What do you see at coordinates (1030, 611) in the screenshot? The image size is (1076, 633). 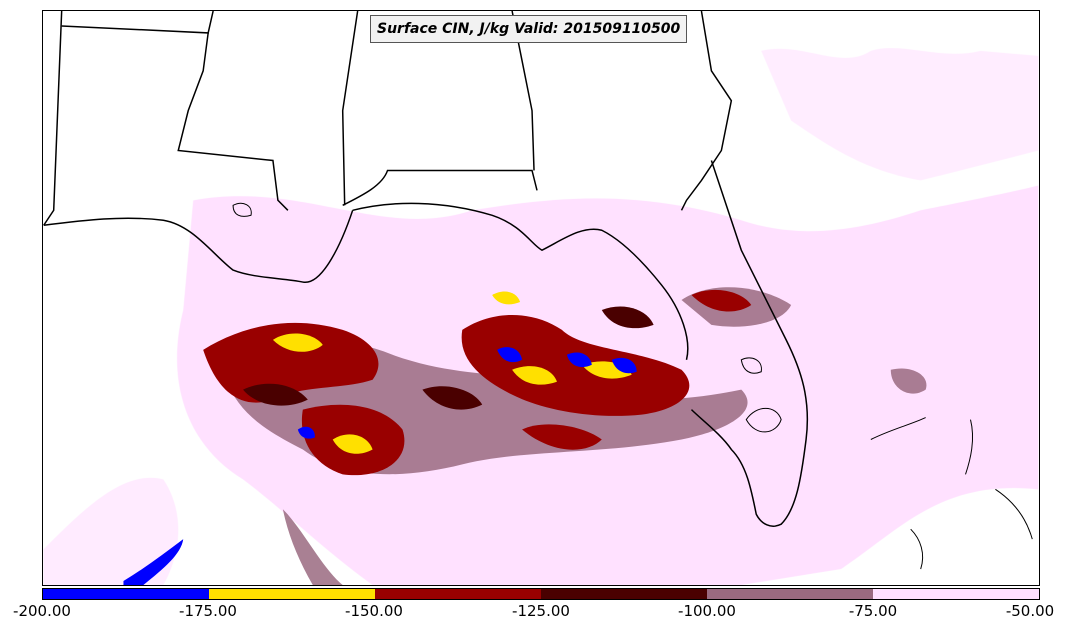 I see `colorbar-tick: -50.00` at bounding box center [1030, 611].